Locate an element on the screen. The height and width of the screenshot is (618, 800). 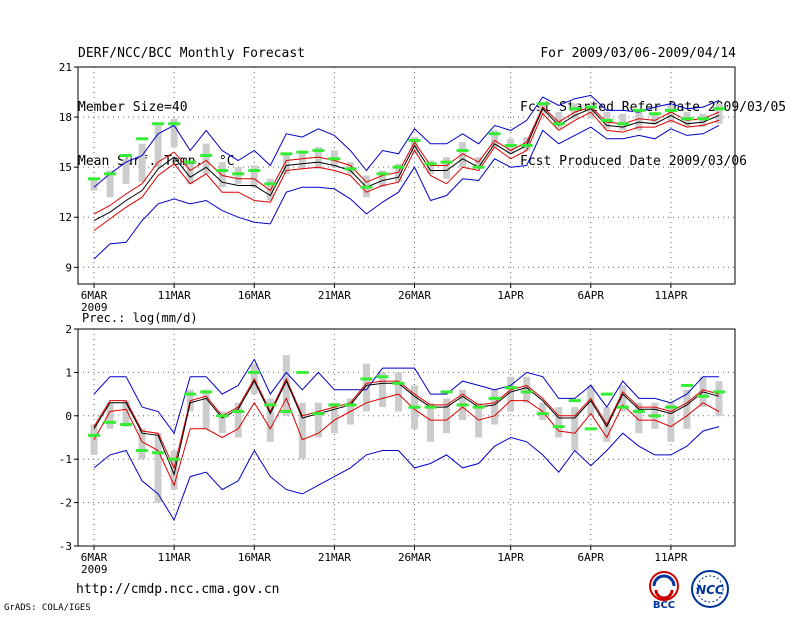
series-line-p75 is located at coordinates (406, 160).